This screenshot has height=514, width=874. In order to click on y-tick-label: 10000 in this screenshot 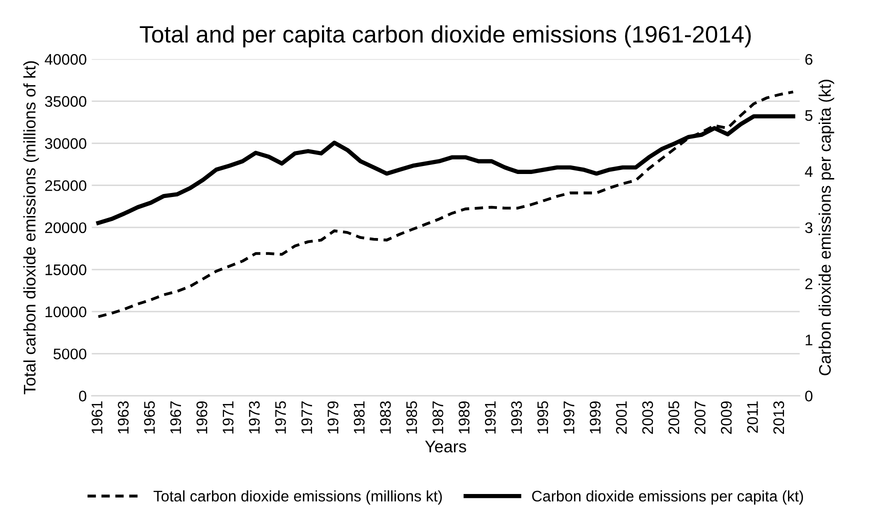, I will do `click(66, 312)`.